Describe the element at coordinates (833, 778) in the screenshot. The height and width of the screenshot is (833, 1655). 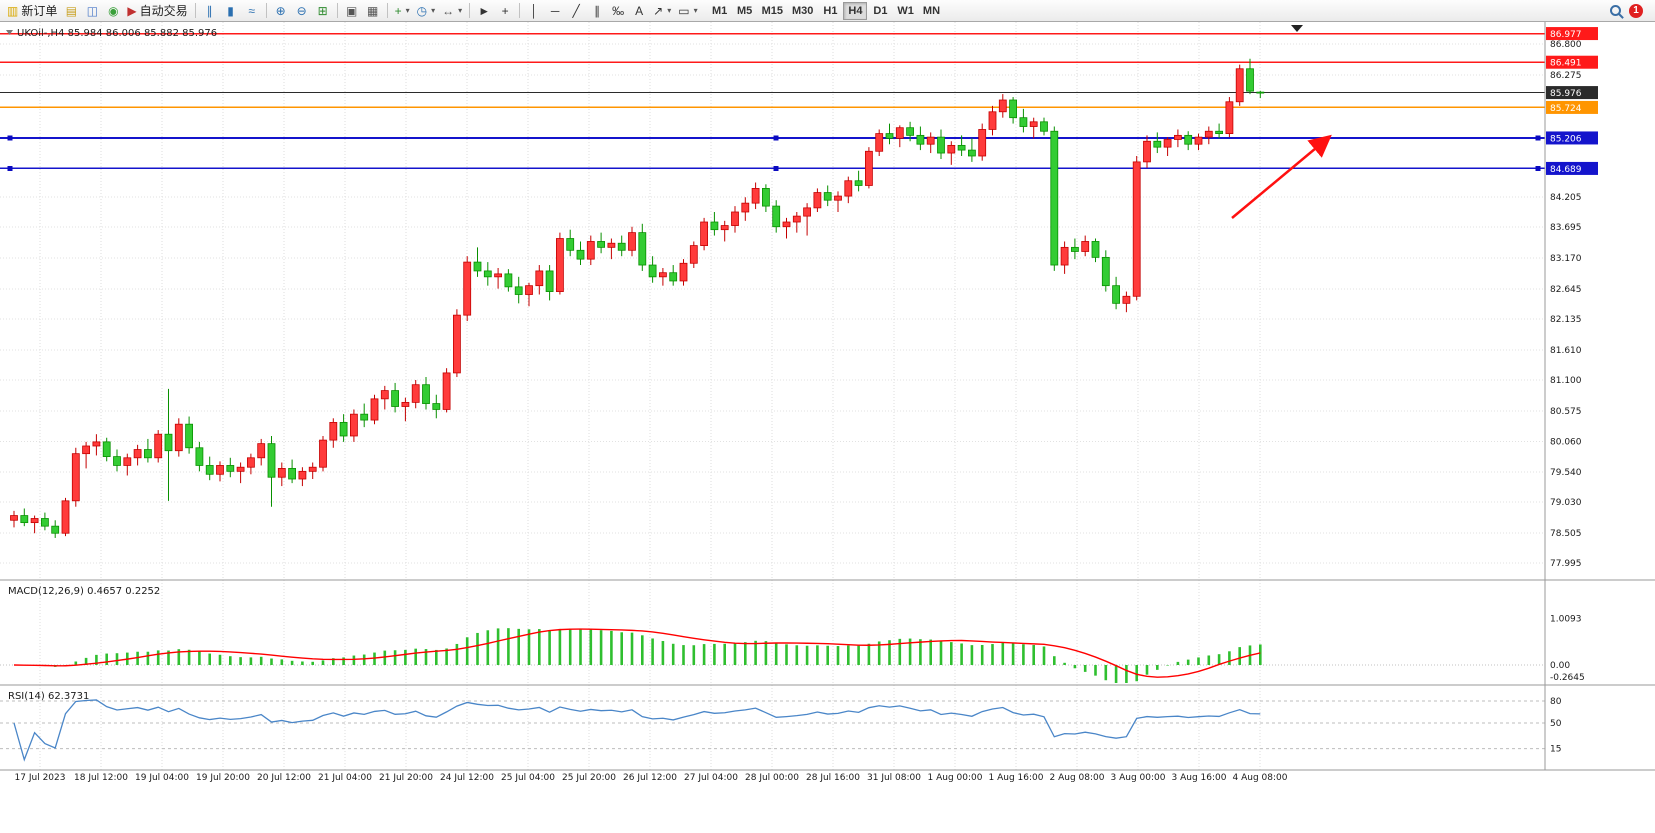
I see `time-axis-label: 28 Jul 16:00` at that location.